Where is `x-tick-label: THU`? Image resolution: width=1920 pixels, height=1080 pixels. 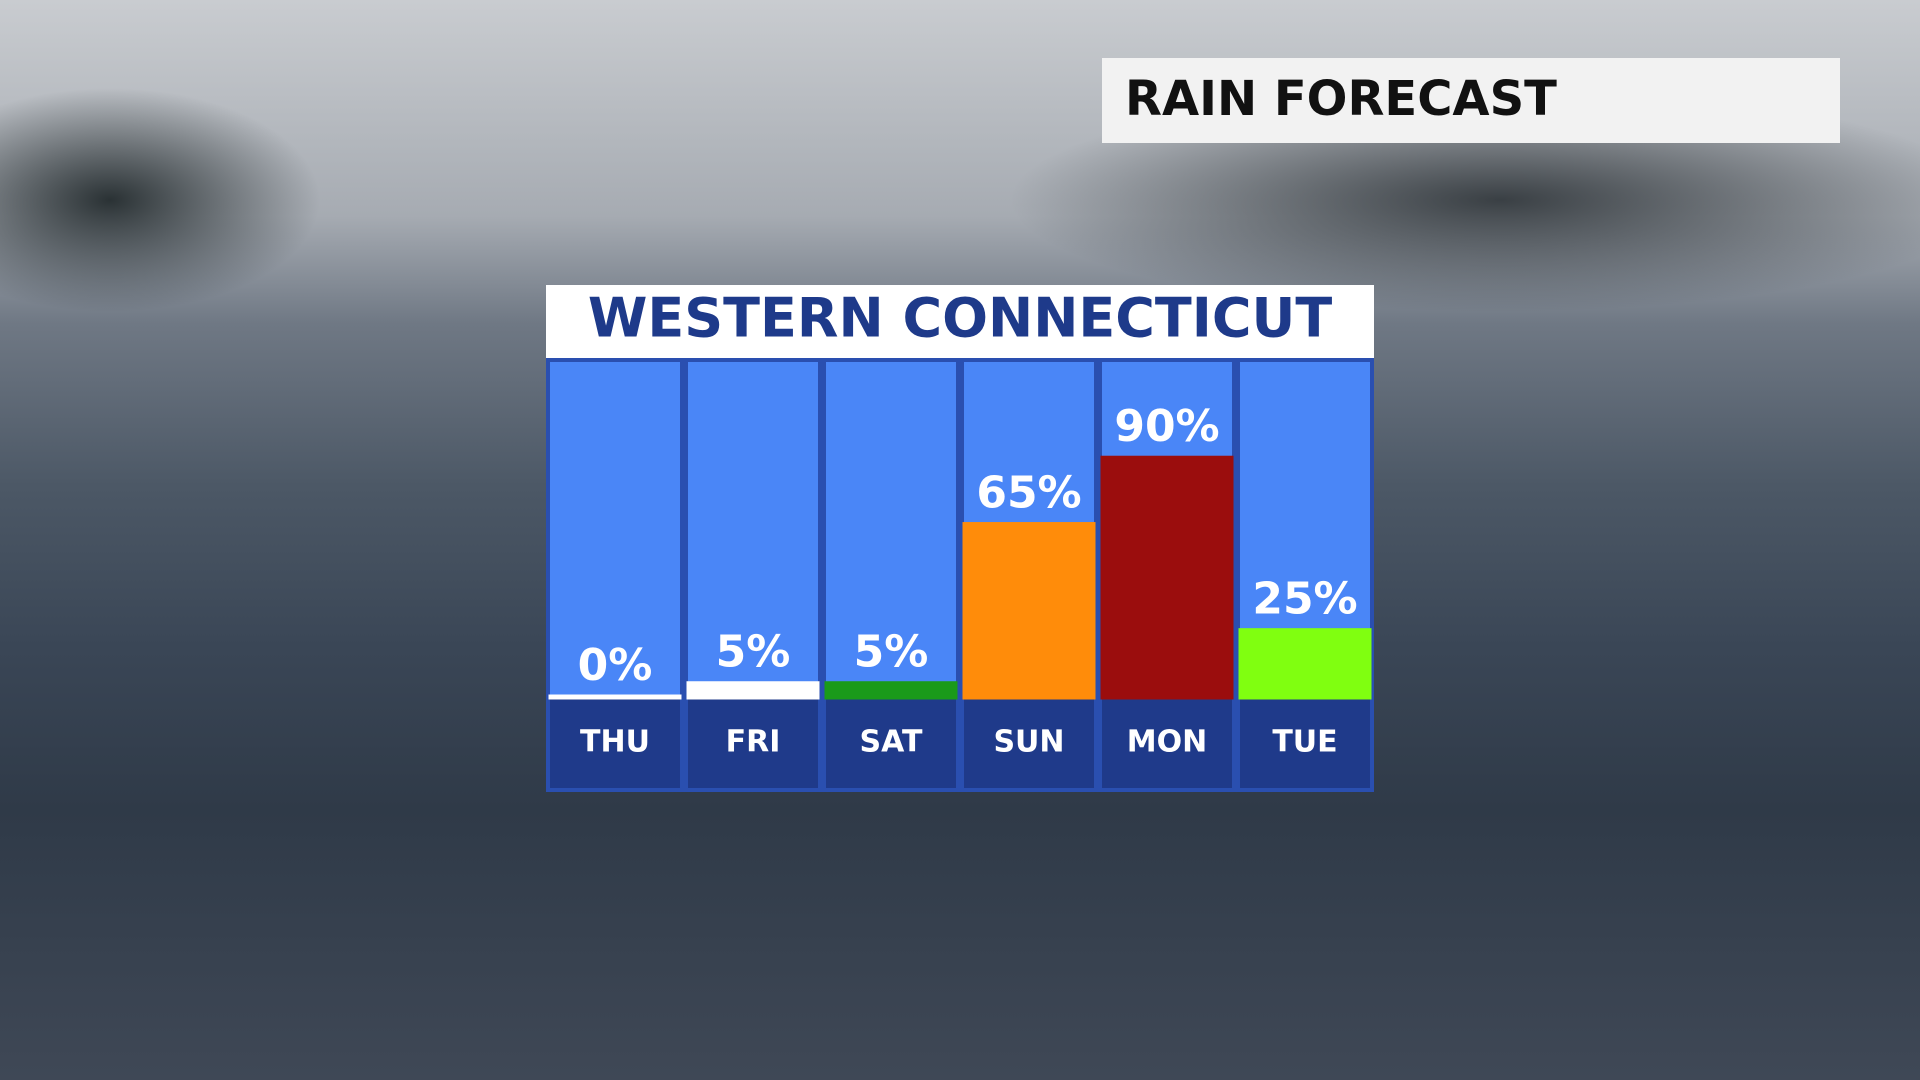
x-tick-label: THU is located at coordinates (615, 742).